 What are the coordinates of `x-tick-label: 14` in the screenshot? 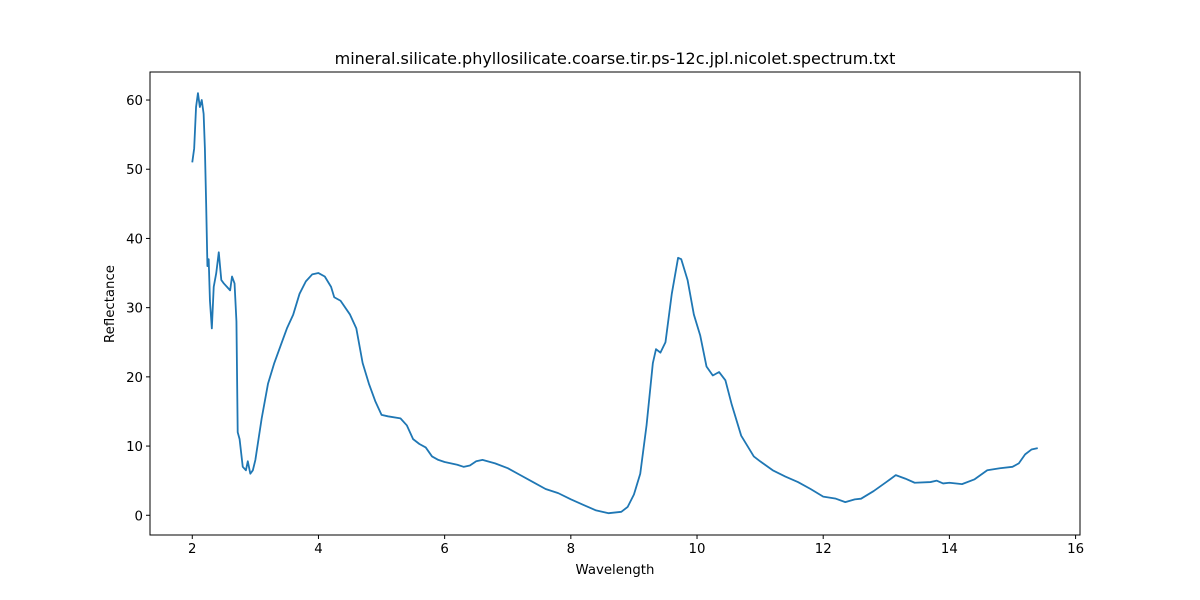 It's located at (949, 549).